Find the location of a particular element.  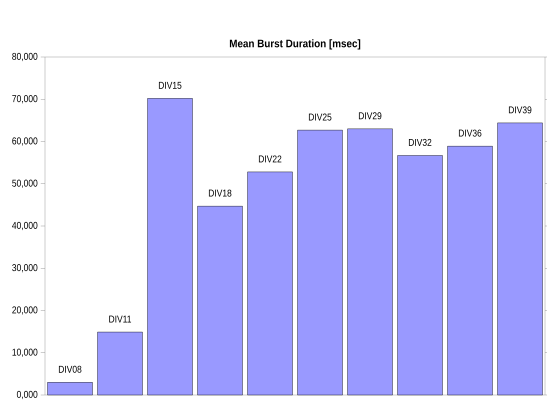

x-tick-label: DIV39 is located at coordinates (520, 110).